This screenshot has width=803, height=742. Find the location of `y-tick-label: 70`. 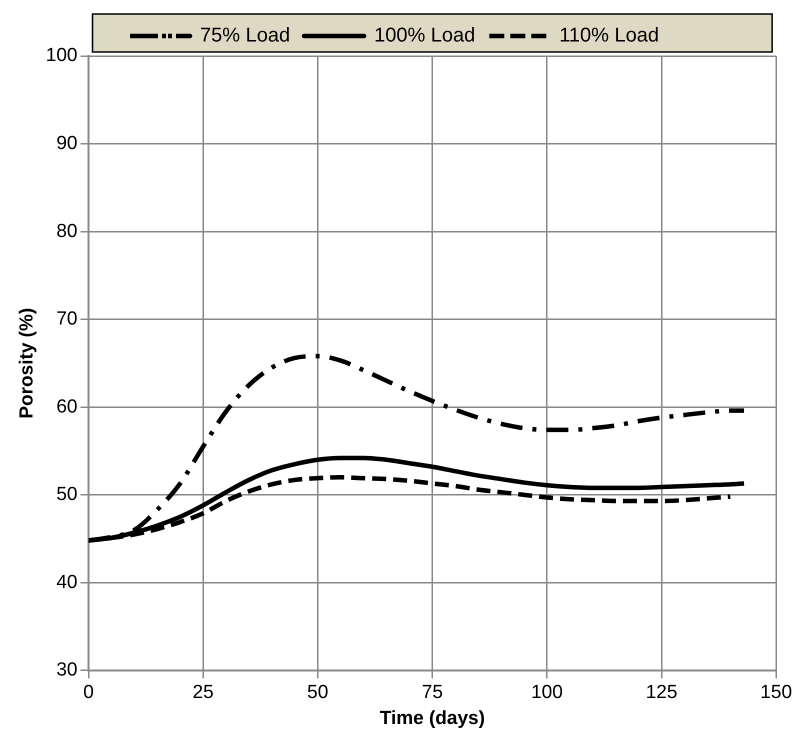

y-tick-label: 70 is located at coordinates (67, 319).